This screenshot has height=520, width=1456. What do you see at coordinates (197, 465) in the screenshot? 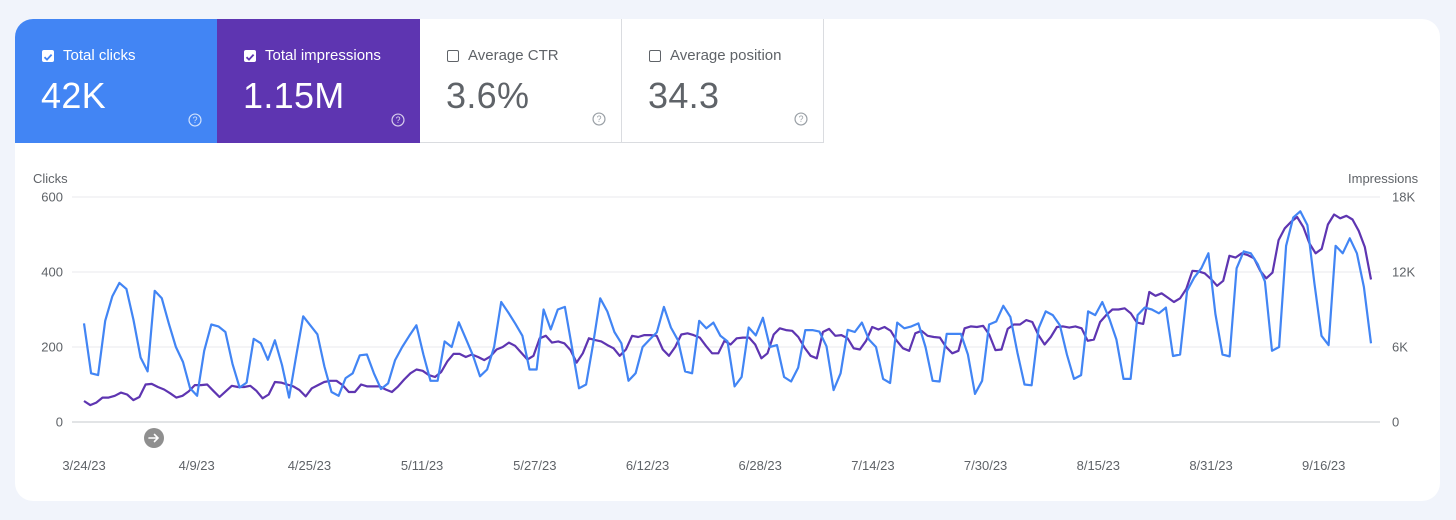
I see `x-tick-label: 4/9/23` at bounding box center [197, 465].